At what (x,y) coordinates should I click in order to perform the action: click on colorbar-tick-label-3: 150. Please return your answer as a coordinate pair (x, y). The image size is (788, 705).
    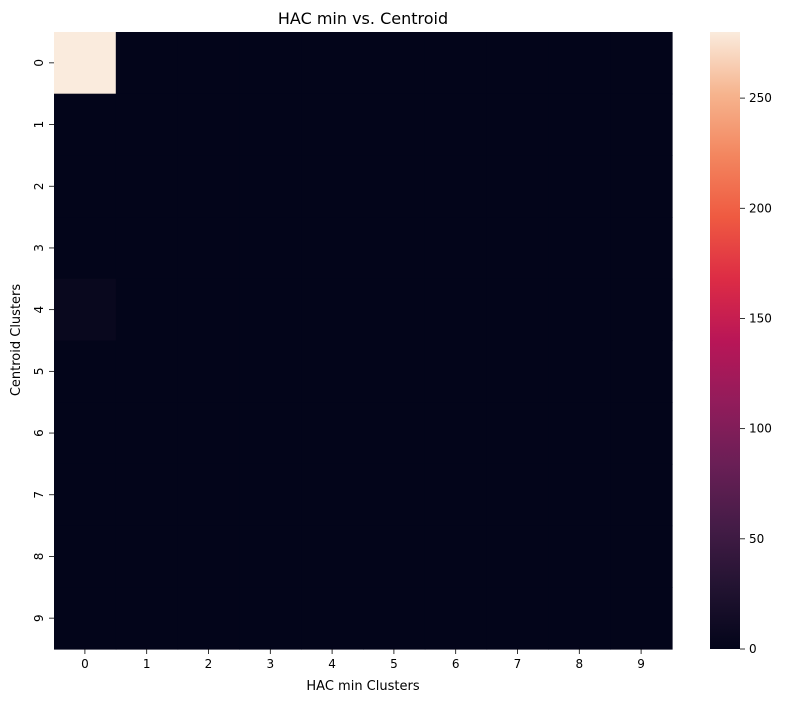
    Looking at the image, I should click on (760, 318).